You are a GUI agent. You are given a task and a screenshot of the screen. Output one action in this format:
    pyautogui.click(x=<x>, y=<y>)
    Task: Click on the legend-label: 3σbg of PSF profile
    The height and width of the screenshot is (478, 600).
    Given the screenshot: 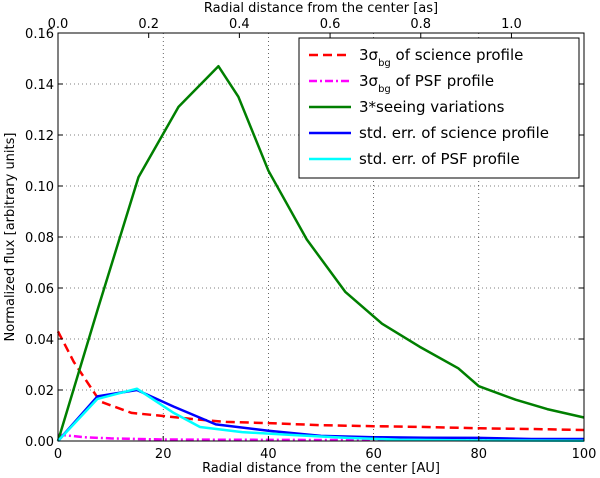 What is the action you would take?
    pyautogui.click(x=426, y=83)
    